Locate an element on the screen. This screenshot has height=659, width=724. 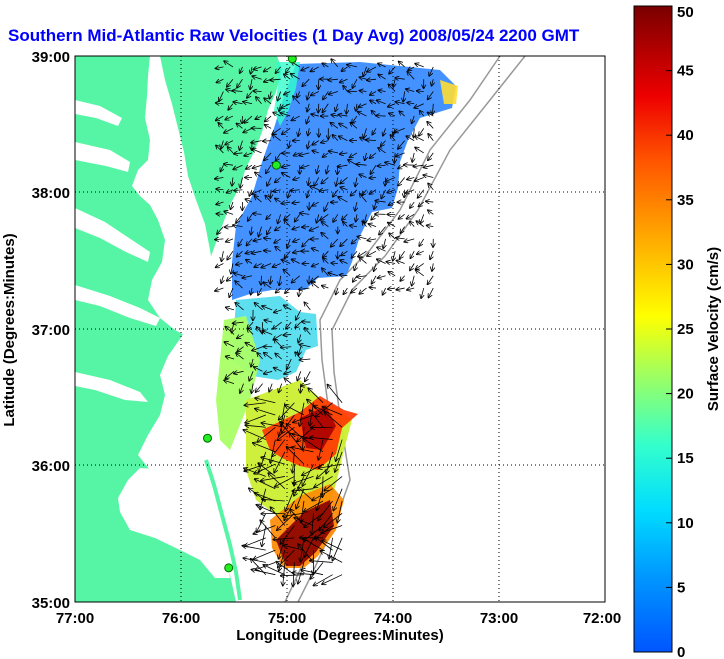
x-axis-label: Longitude (Degrees:Minutes) is located at coordinates (340, 635).